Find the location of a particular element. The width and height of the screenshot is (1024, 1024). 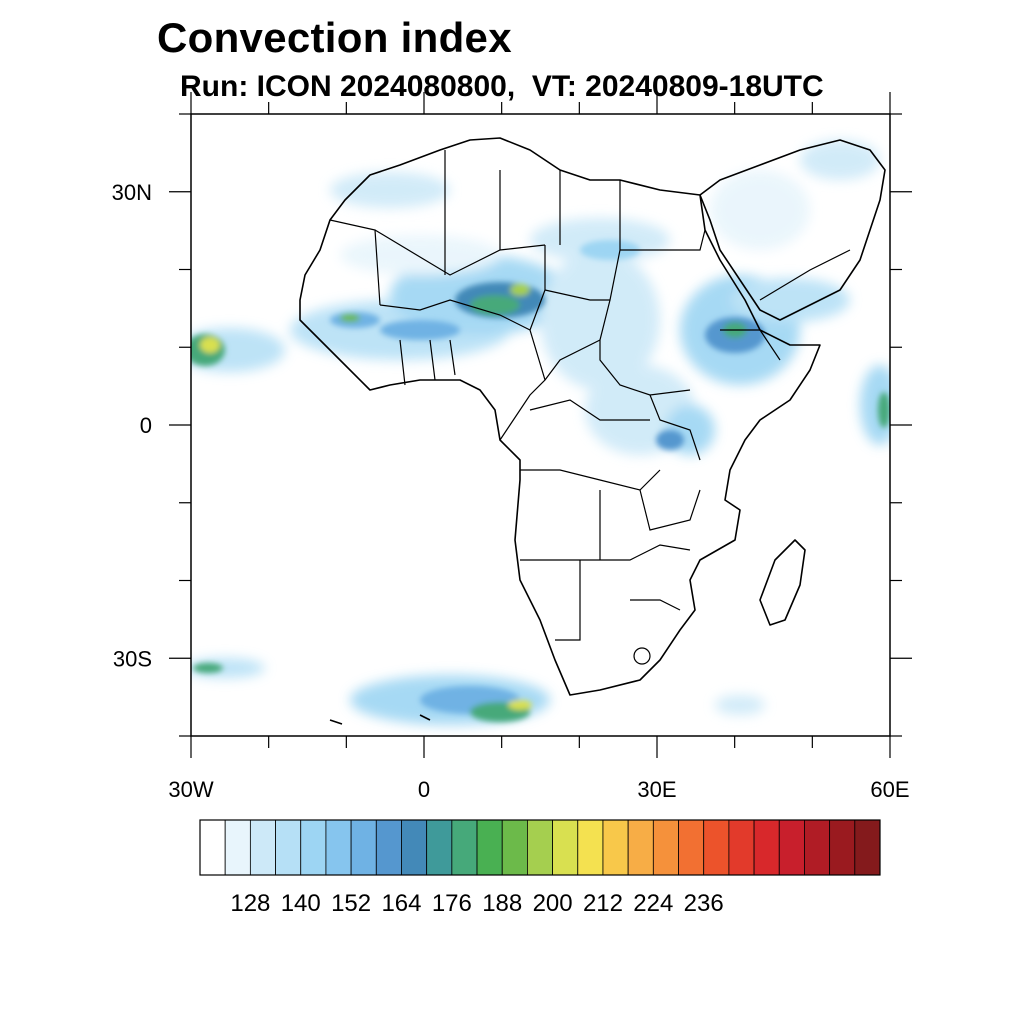

colorbar-frame is located at coordinates (540, 847).